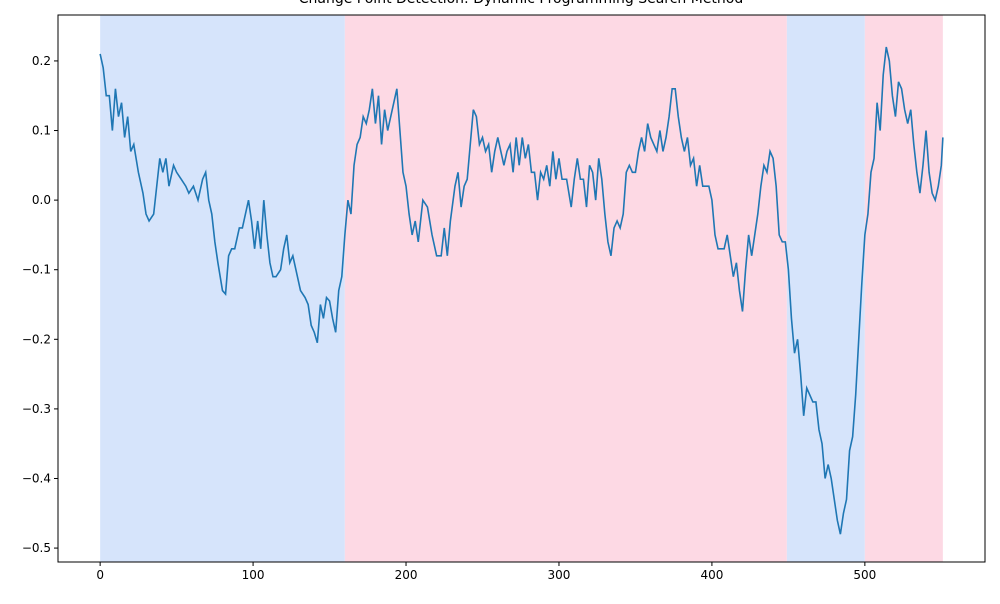  What do you see at coordinates (406, 575) in the screenshot?
I see `x-tick-label: 200` at bounding box center [406, 575].